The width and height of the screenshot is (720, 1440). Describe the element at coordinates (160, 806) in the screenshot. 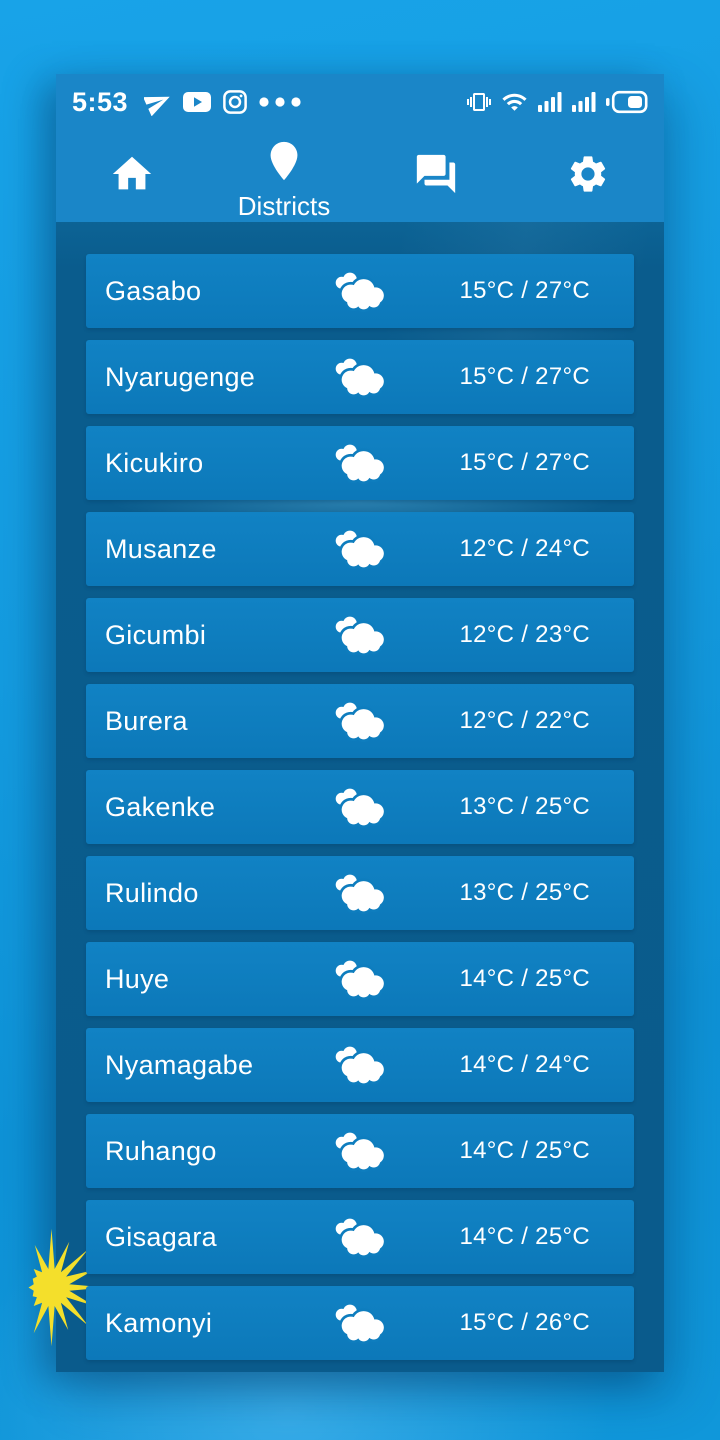

I see `district-name: Gakenke` at that location.